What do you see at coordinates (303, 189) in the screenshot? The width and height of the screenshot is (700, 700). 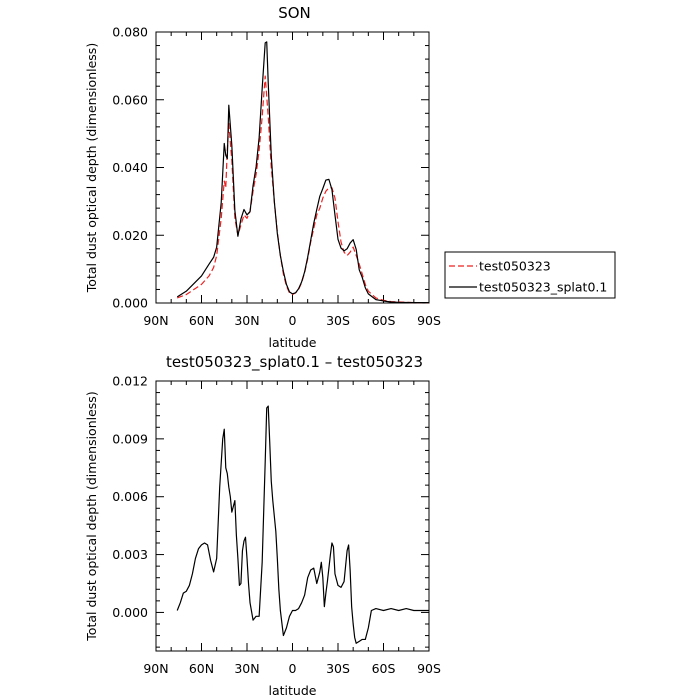 I see `series-line-test050323` at bounding box center [303, 189].